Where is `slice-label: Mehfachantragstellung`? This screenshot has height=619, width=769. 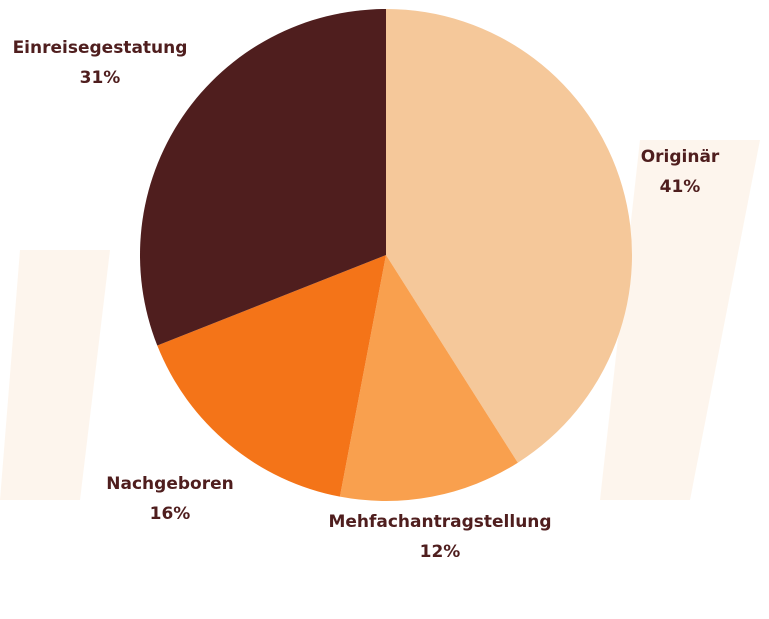 slice-label: Mehfachantragstellung is located at coordinates (439, 522).